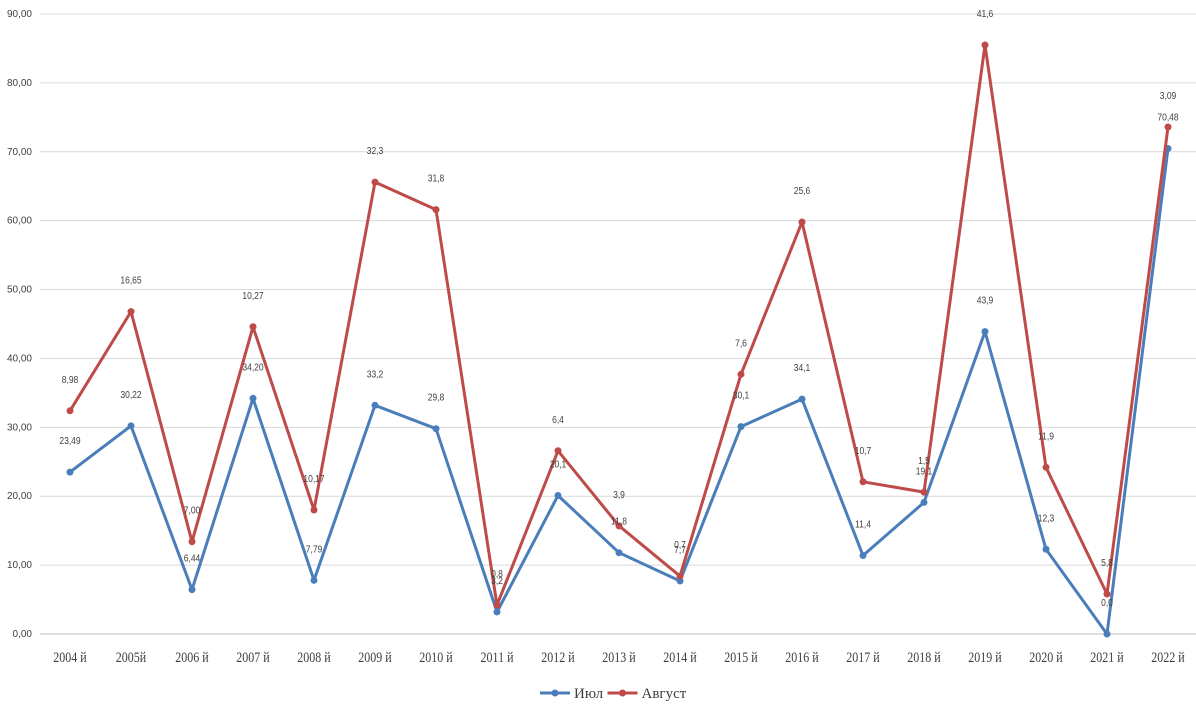 This screenshot has height=706, width=1196. I want to click on series-1-data-label: 6,4, so click(558, 419).